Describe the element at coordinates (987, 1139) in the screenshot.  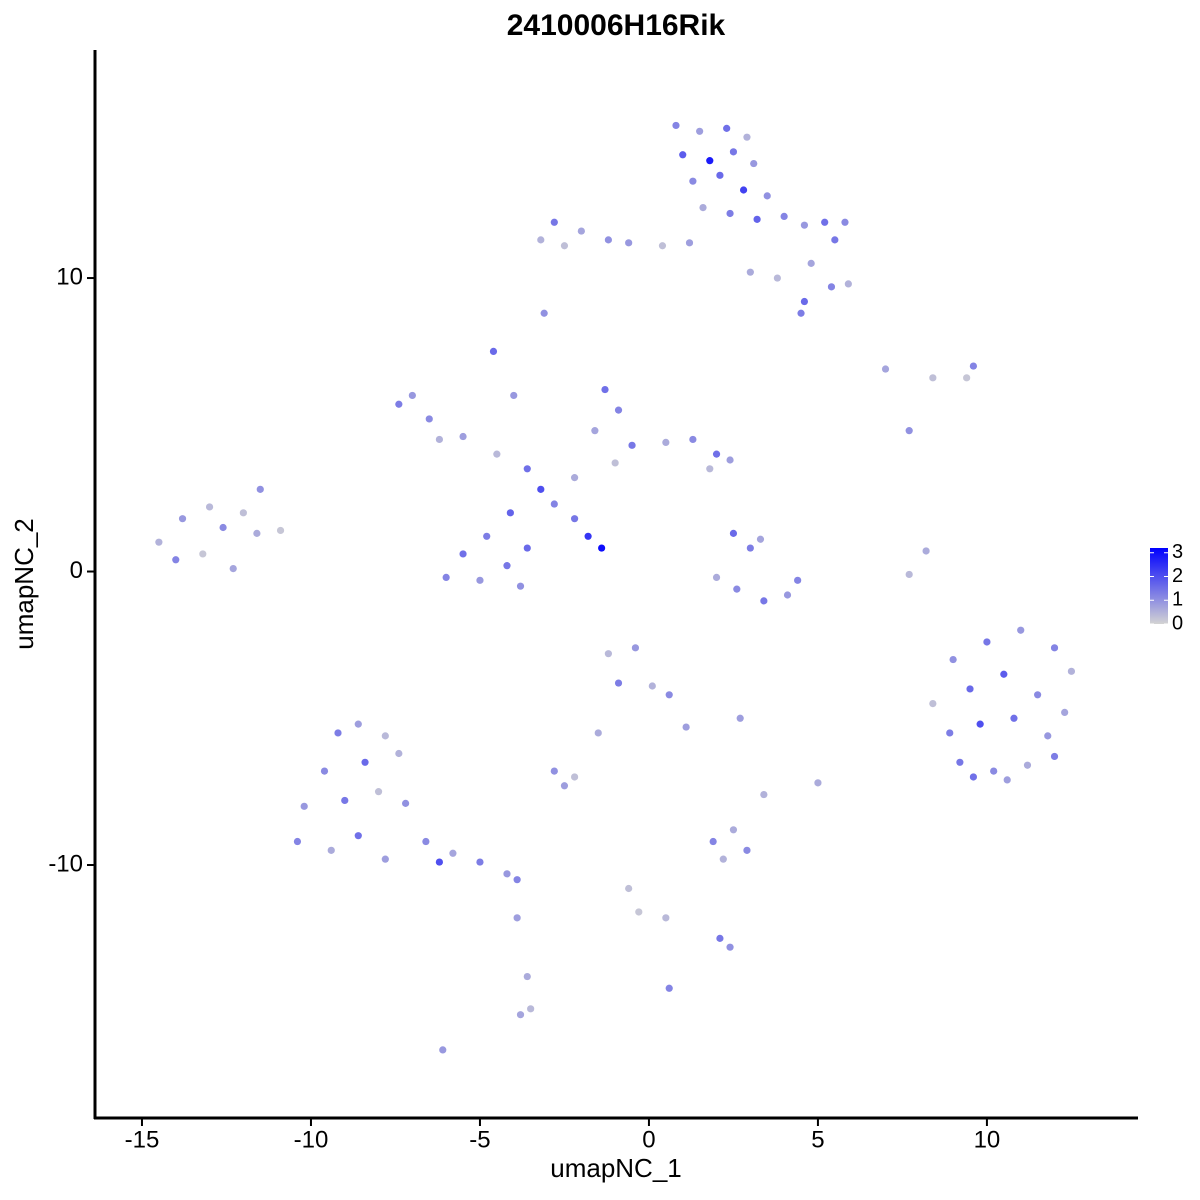
I see `x-tick-label: 10` at that location.